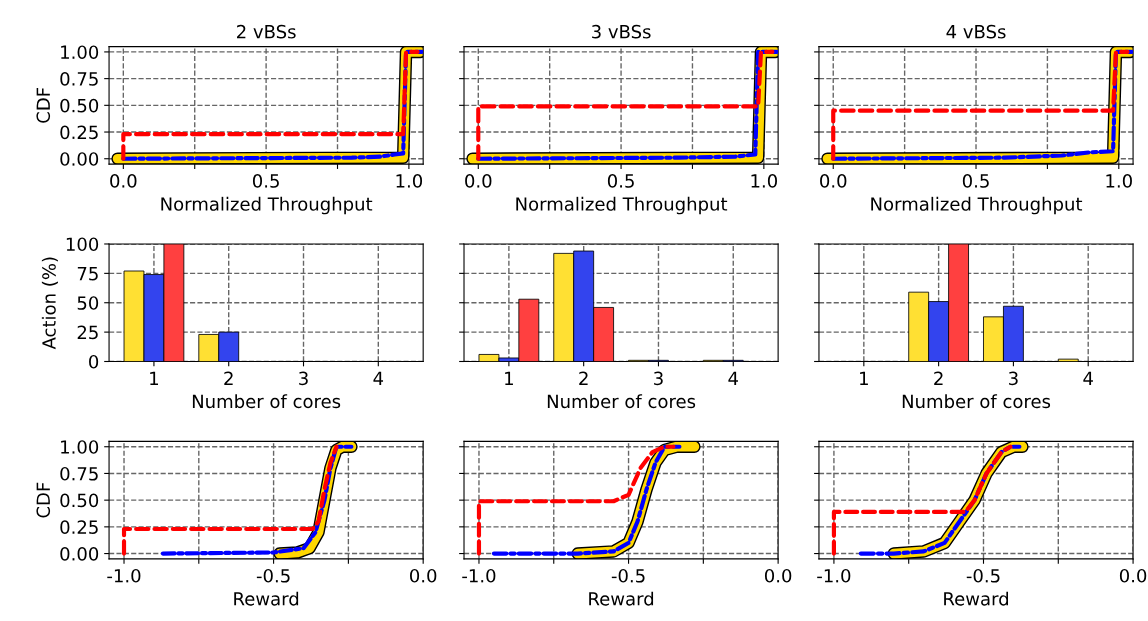 The height and width of the screenshot is (621, 1148). What do you see at coordinates (82, 244) in the screenshot?
I see `y-tick-label: 100` at bounding box center [82, 244].